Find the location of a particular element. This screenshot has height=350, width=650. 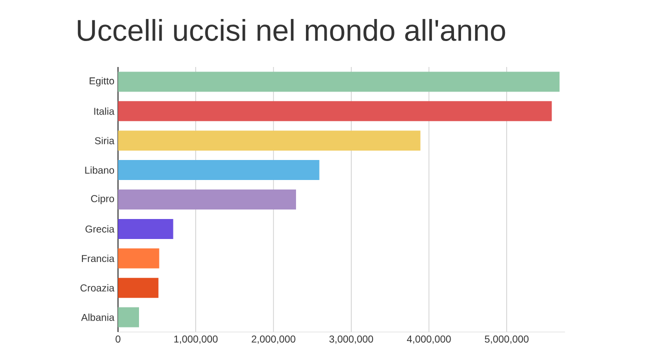

x-tick-label: 4,000,000 is located at coordinates (428, 340).